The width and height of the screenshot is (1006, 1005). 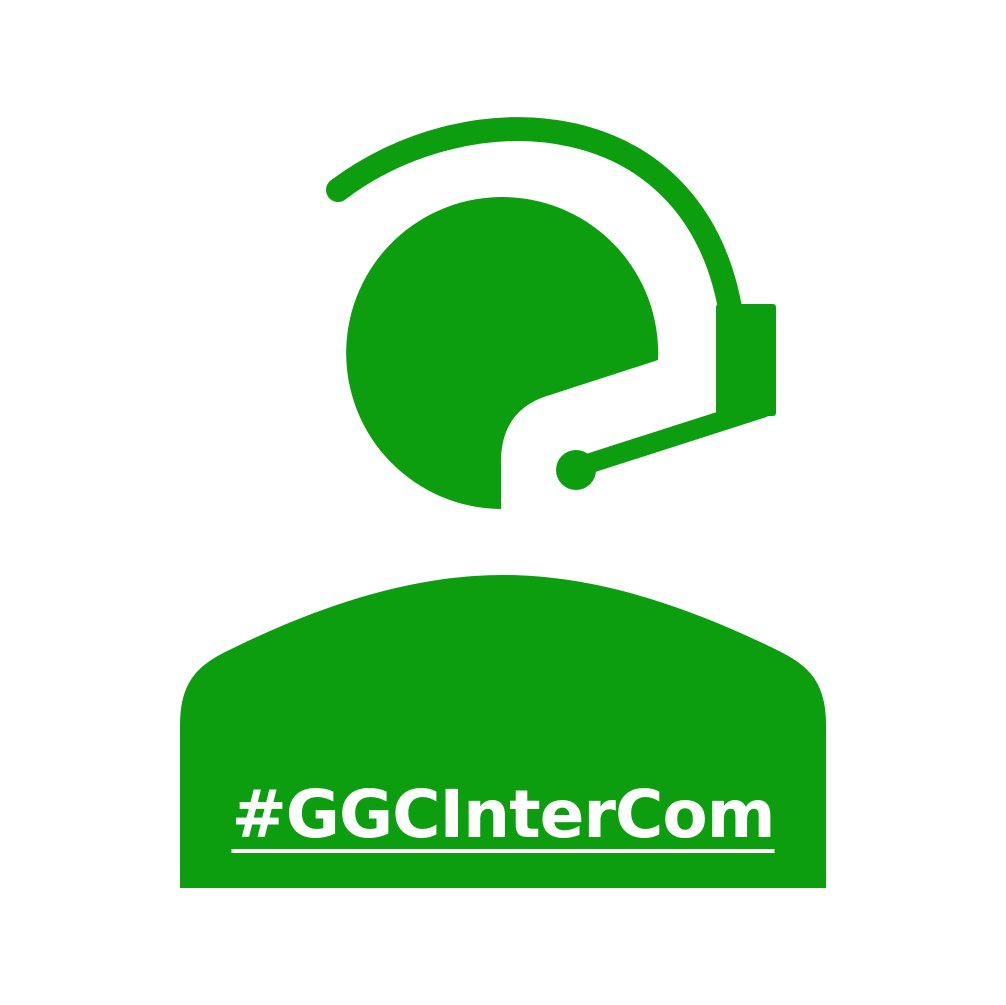 What do you see at coordinates (746, 360) in the screenshot?
I see `headset-earpiece` at bounding box center [746, 360].